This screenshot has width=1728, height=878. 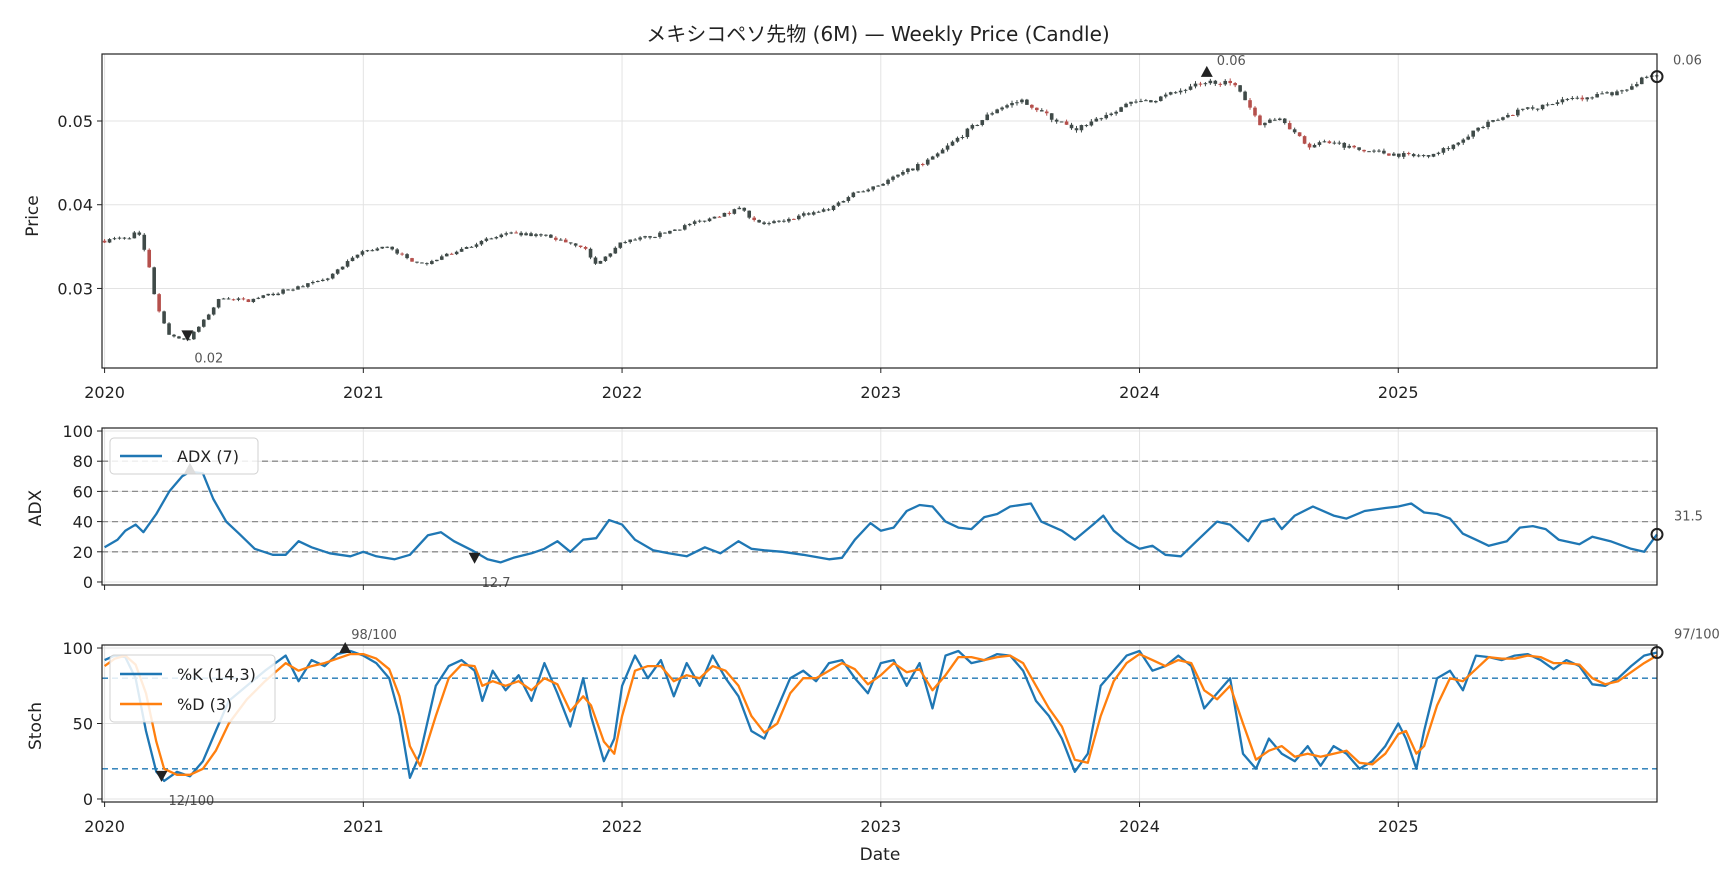 I want to click on adx-legend-box, so click(x=184, y=456).